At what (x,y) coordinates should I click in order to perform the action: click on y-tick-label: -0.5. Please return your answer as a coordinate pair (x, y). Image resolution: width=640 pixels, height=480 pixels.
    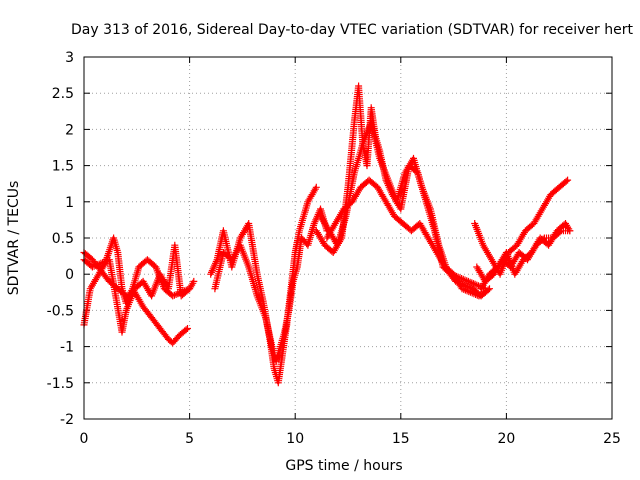
    Looking at the image, I should click on (60, 311).